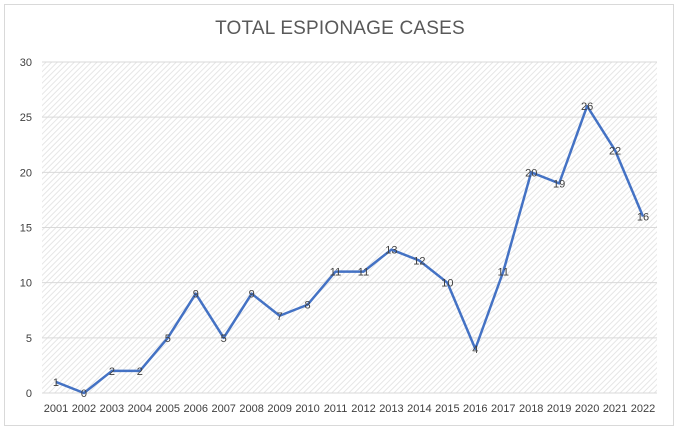 Image resolution: width=680 pixels, height=431 pixels. What do you see at coordinates (140, 409) in the screenshot?
I see `x-tick-label: 2004` at bounding box center [140, 409].